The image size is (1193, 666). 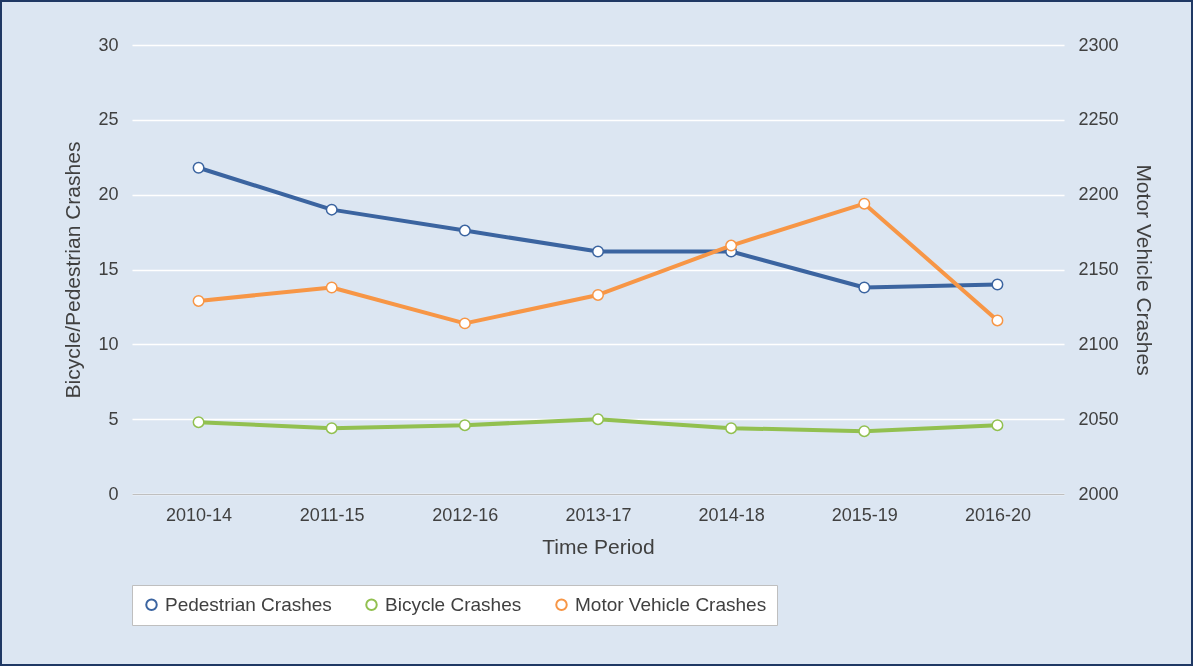 I want to click on y2-tick-label: 2300, so click(x=1098, y=44).